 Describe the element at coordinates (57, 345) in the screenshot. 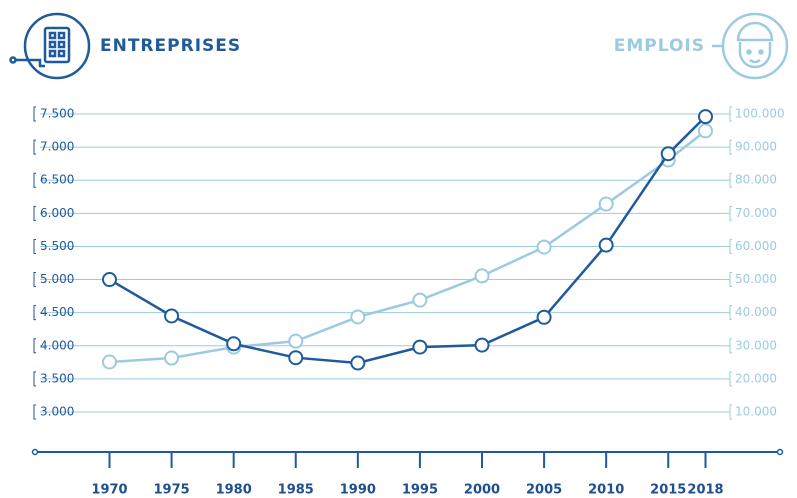

I see `y-tick-label: 4.000` at that location.